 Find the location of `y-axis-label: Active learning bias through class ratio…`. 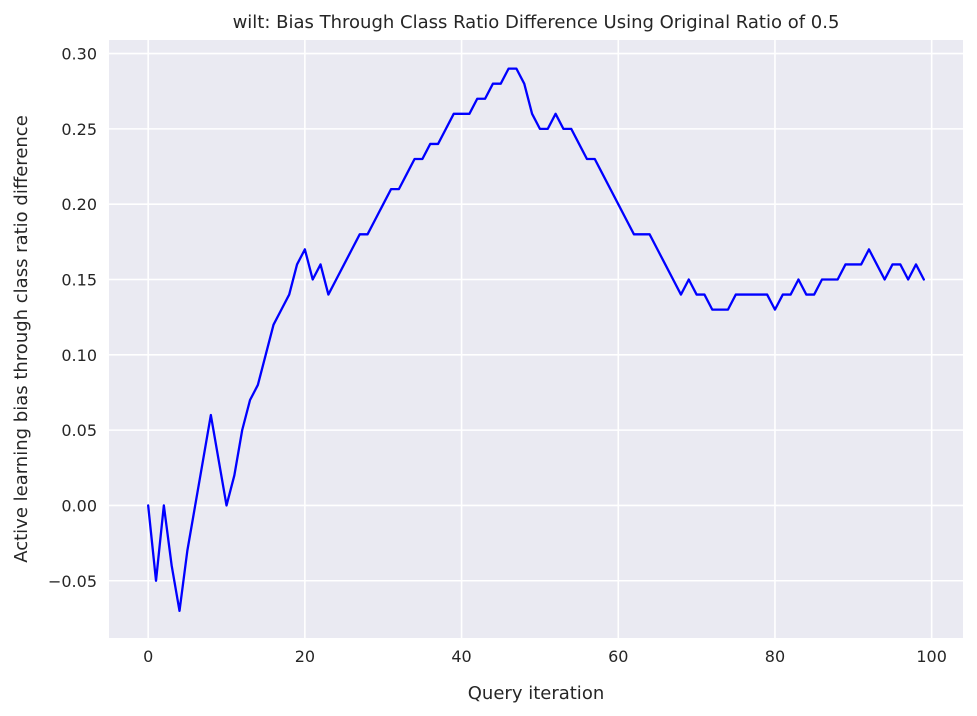

y-axis-label: Active learning bias through class ratio… is located at coordinates (21, 339).